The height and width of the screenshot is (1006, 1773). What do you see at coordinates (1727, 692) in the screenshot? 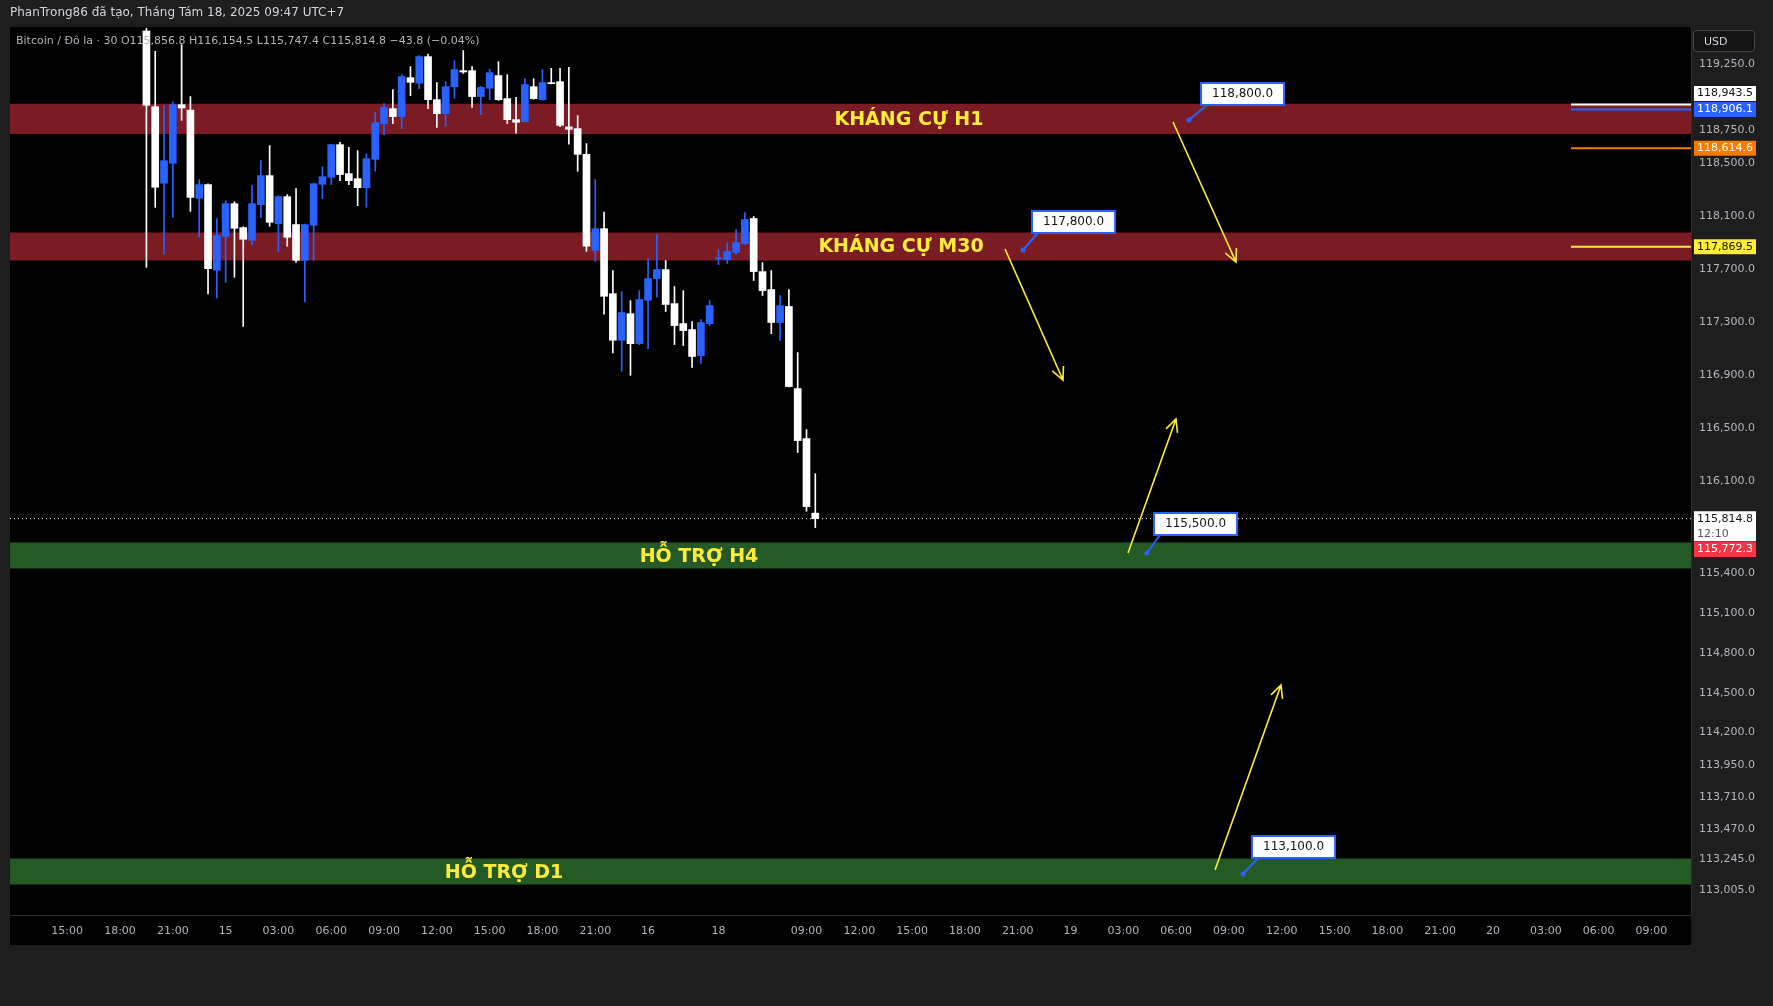
I see `y-tick-label: 114,500.0` at bounding box center [1727, 692].